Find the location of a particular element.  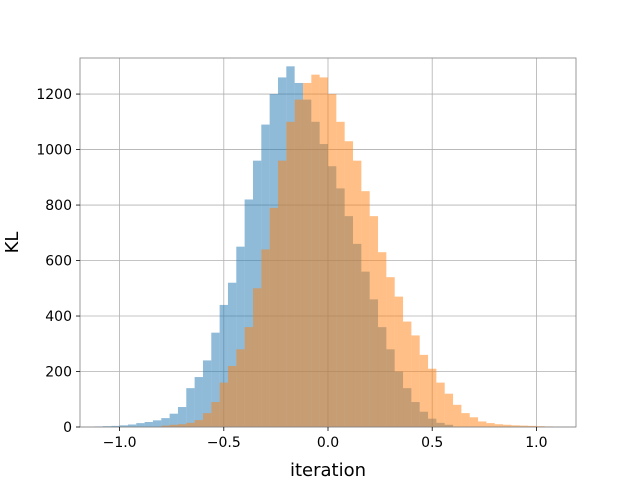

y-tick-label: 800 is located at coordinates (58, 206).